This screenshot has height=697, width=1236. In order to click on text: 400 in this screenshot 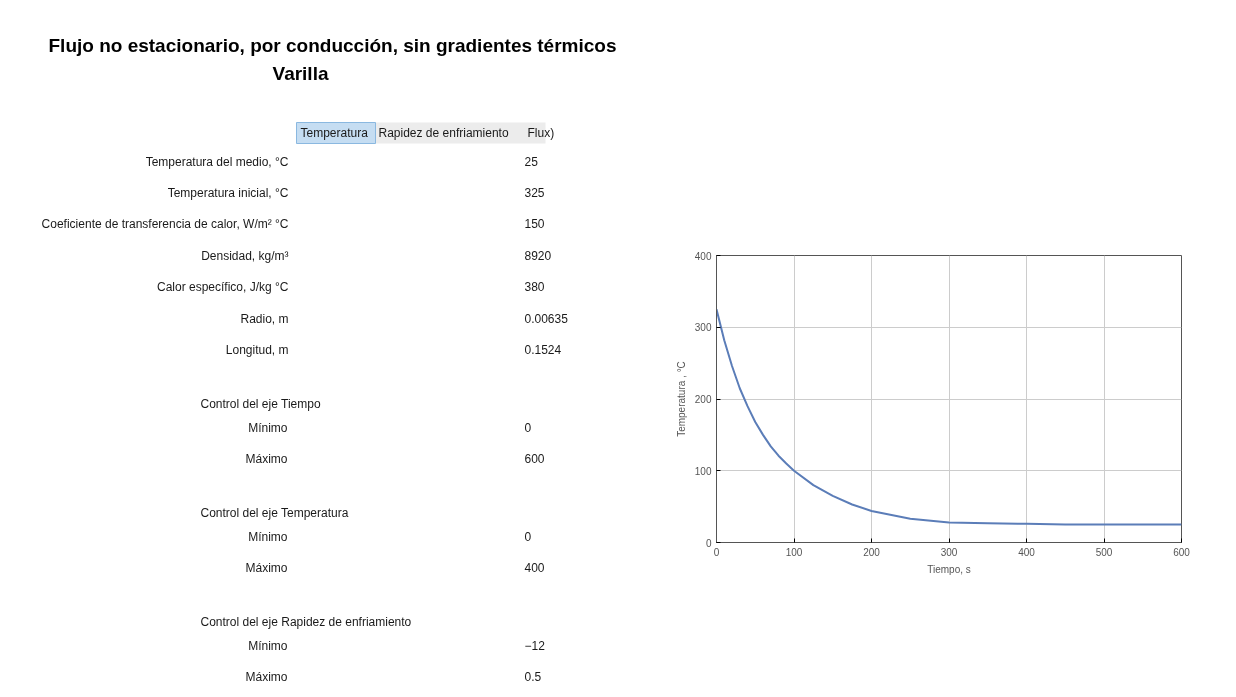, I will do `click(534, 568)`.